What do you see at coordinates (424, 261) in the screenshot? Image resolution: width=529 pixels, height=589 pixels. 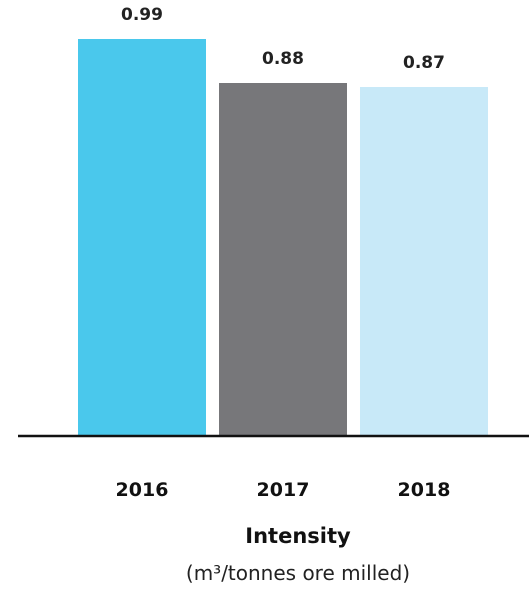 I see `bar-2018` at bounding box center [424, 261].